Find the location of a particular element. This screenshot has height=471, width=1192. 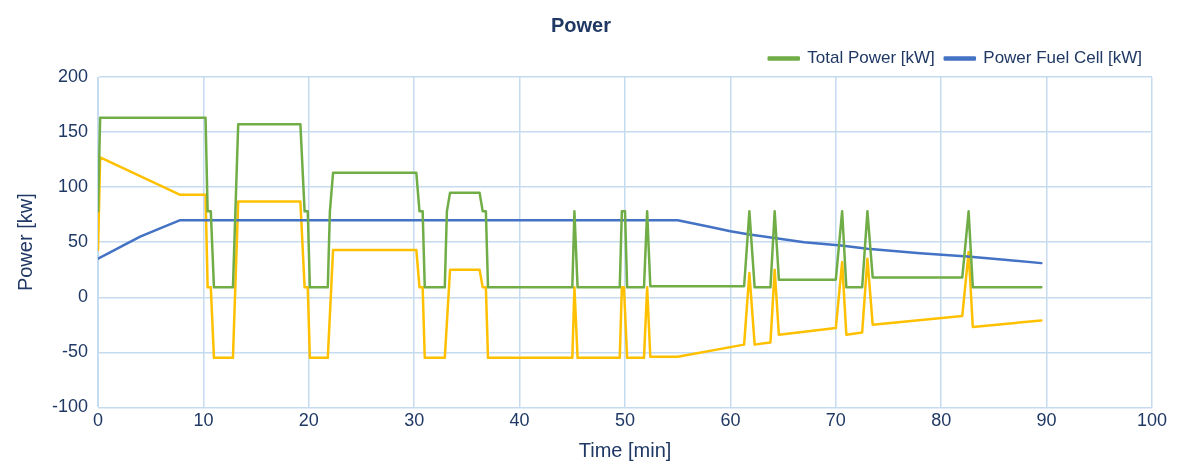

y-tick-label: 50 is located at coordinates (78, 241).